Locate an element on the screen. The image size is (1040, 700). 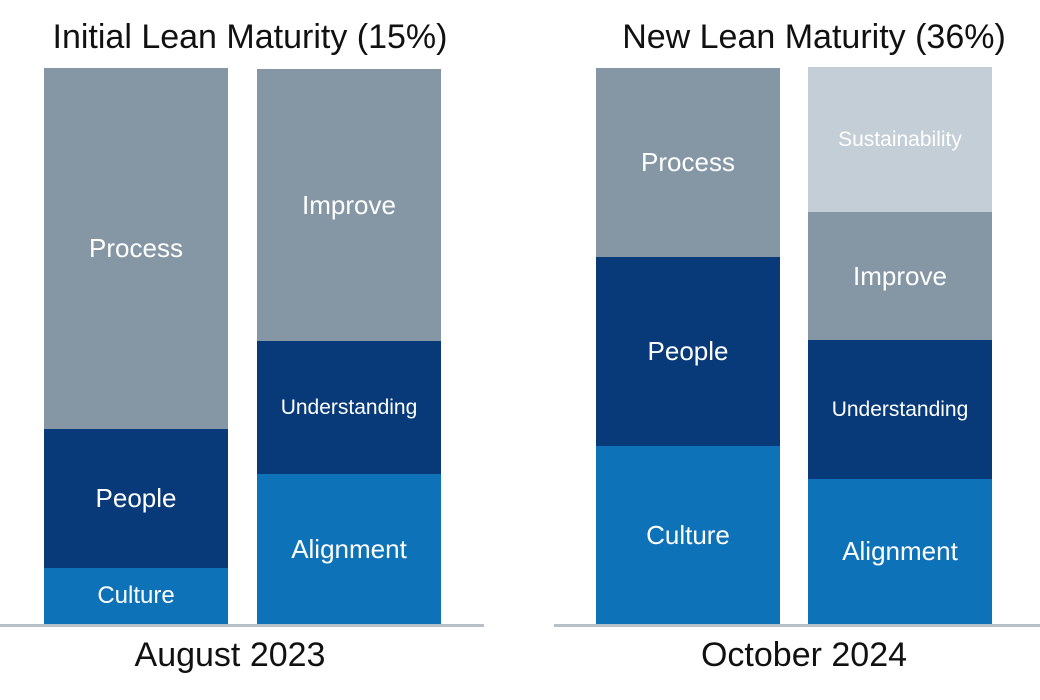
chart-title: Initial Lean Maturity (15%) is located at coordinates (250, 37).